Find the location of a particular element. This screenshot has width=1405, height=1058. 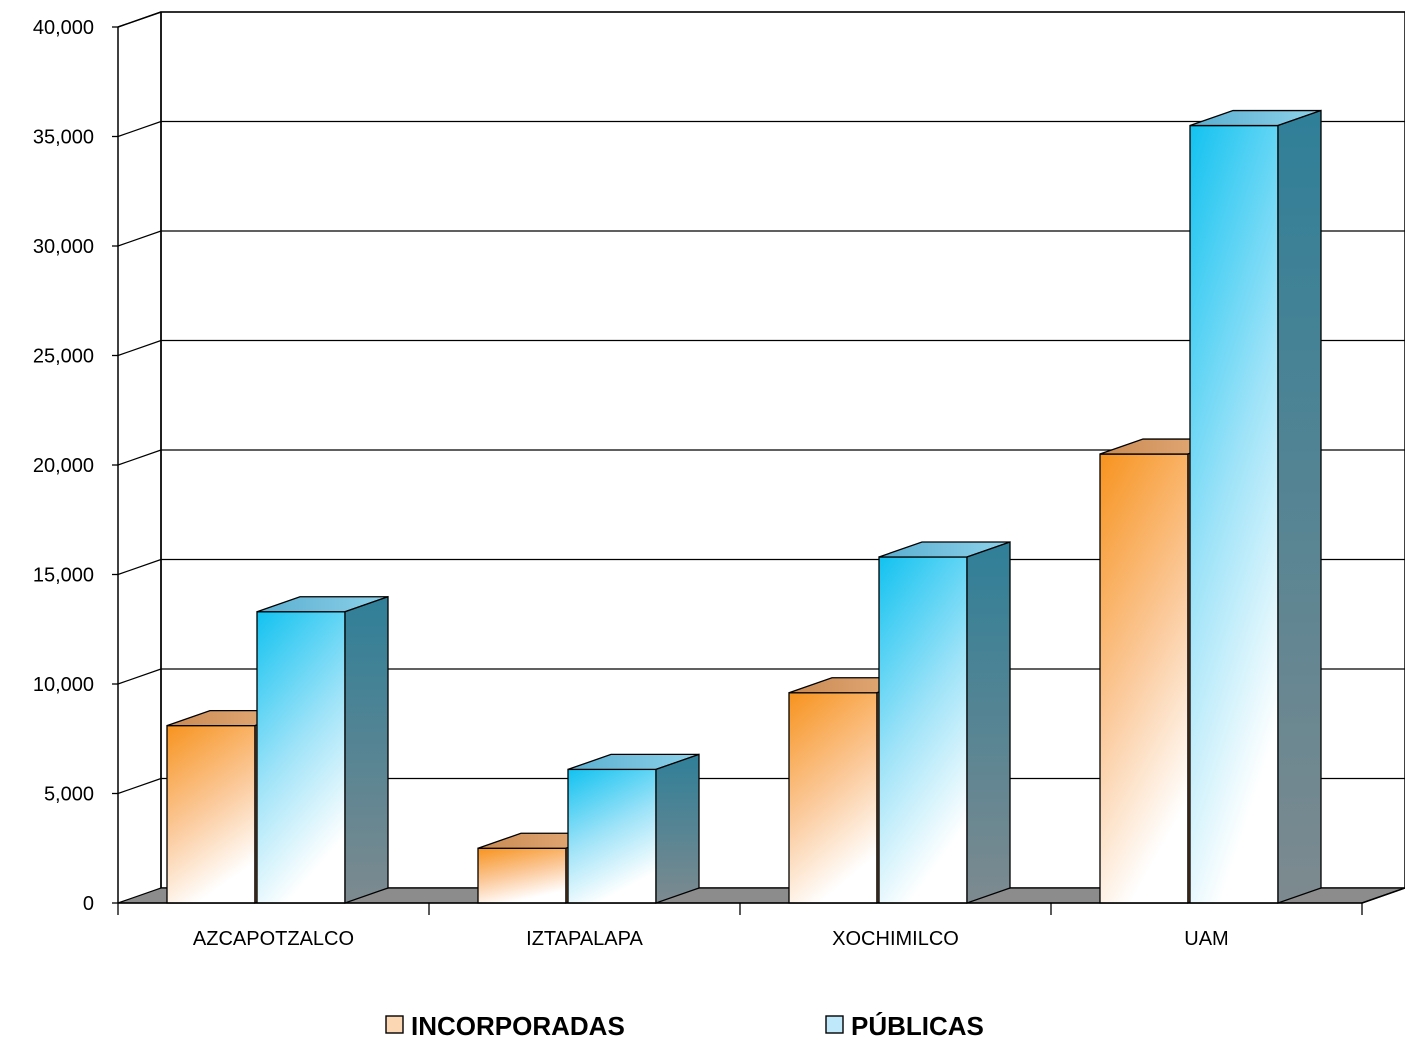

y-tick-label: 10,000 is located at coordinates (63, 685).